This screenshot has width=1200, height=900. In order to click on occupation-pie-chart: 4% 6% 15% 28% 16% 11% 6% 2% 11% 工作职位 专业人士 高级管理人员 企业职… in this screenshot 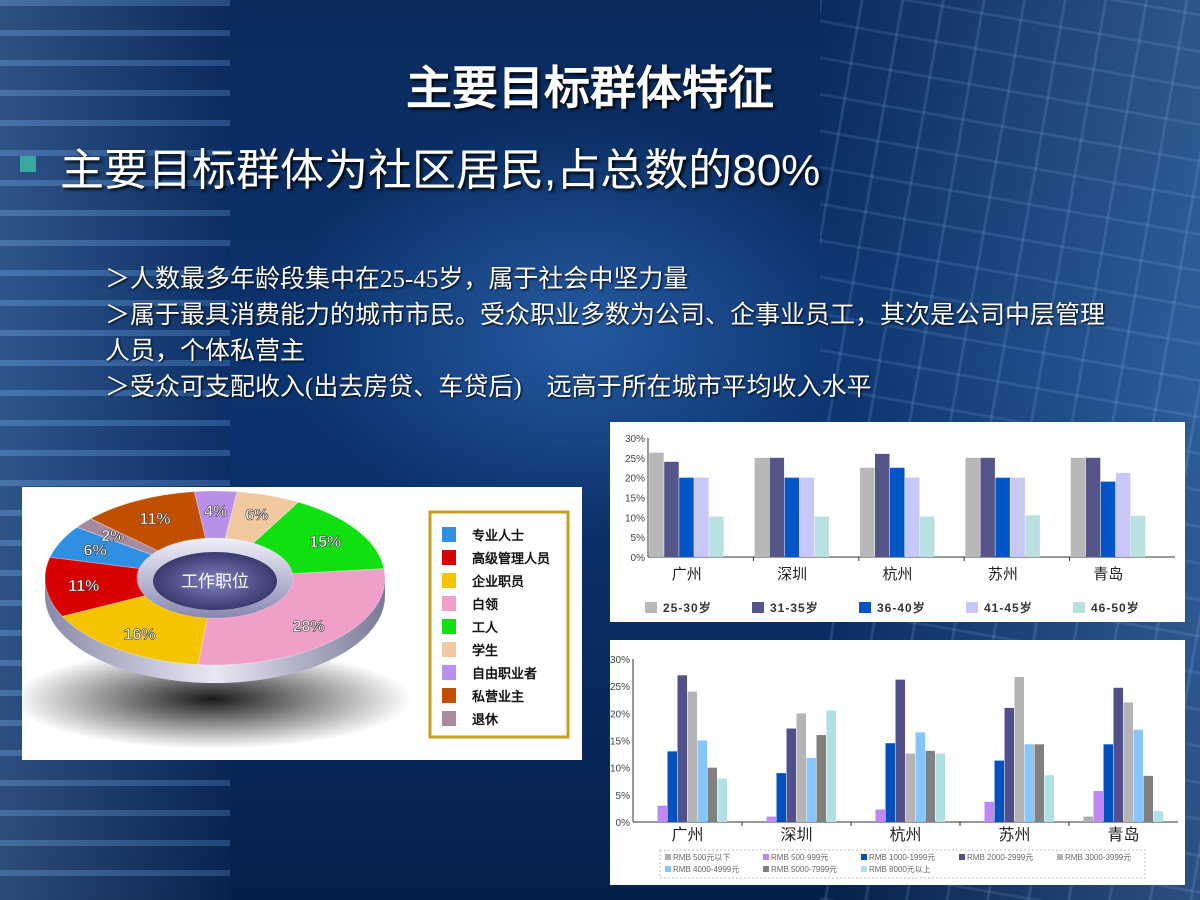, I will do `click(297, 623)`.